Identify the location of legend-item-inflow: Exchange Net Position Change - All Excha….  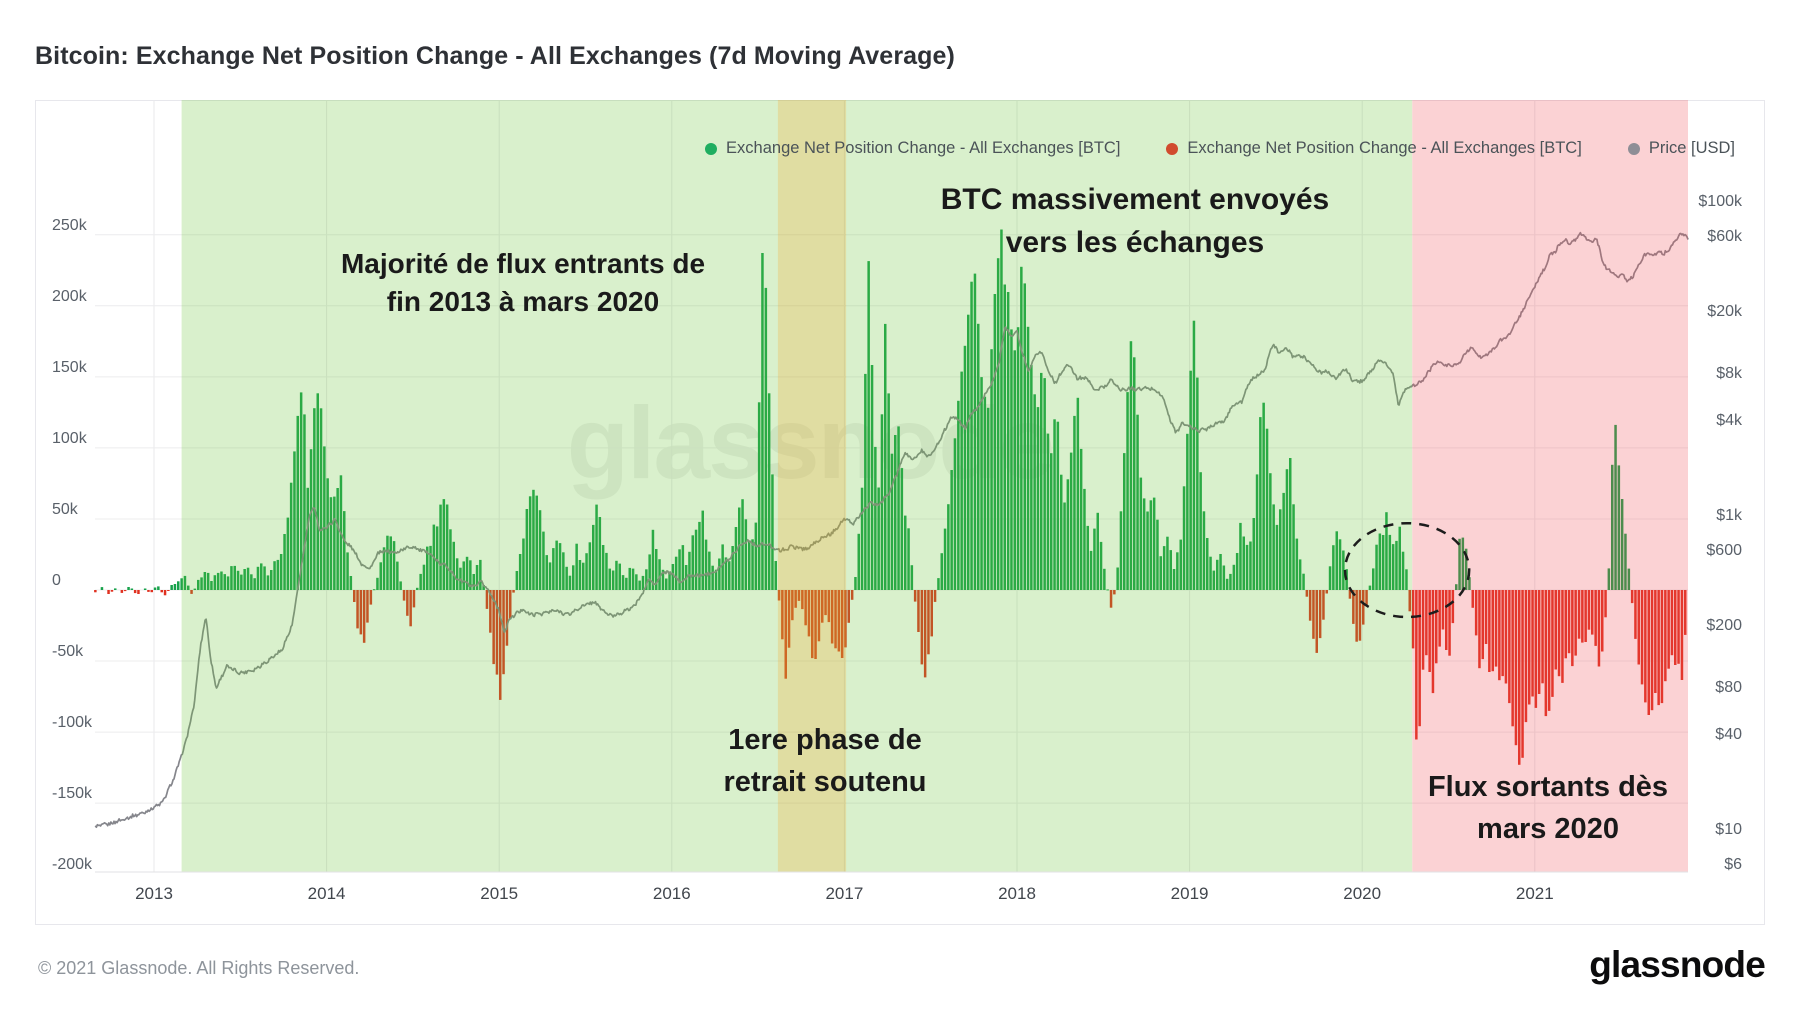
(912, 148).